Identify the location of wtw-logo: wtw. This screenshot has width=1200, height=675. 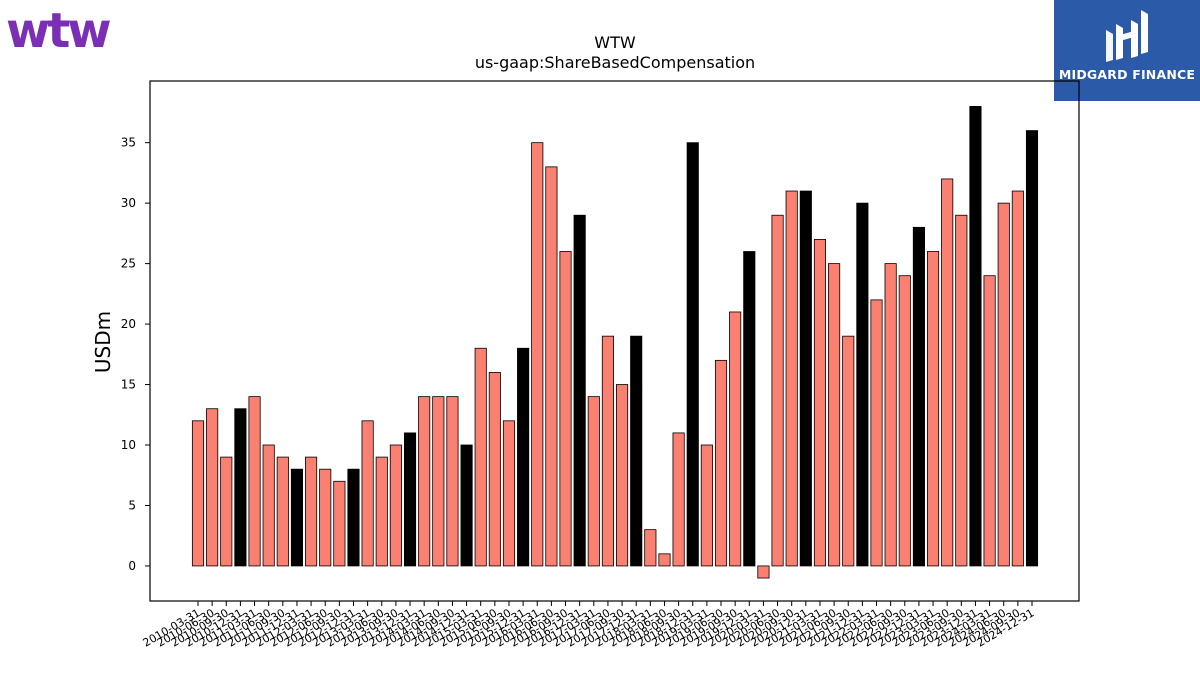
(66, 31).